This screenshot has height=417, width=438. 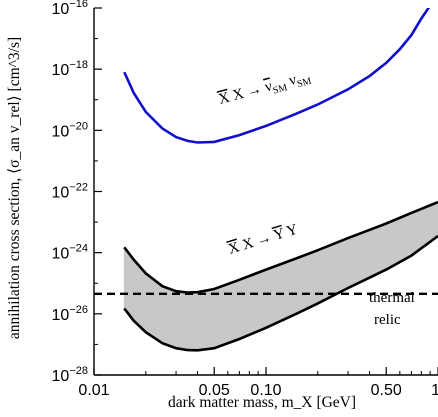 What do you see at coordinates (70, 192) in the screenshot?
I see `y-tick-label: 10−22` at bounding box center [70, 192].